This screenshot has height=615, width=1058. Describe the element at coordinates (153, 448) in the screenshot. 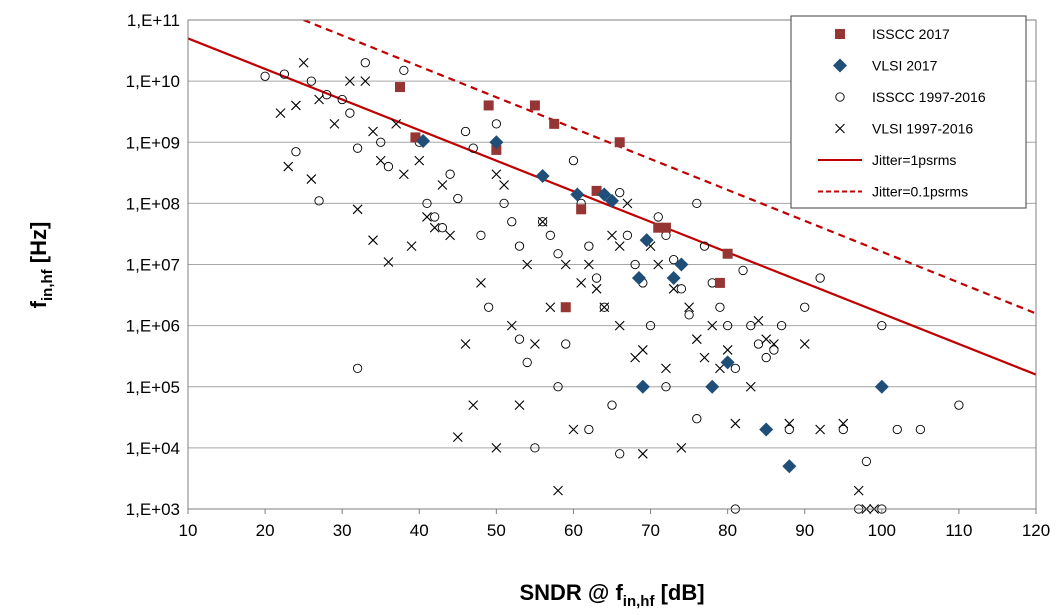

I see `y-tick-label: 1,E+04` at that location.